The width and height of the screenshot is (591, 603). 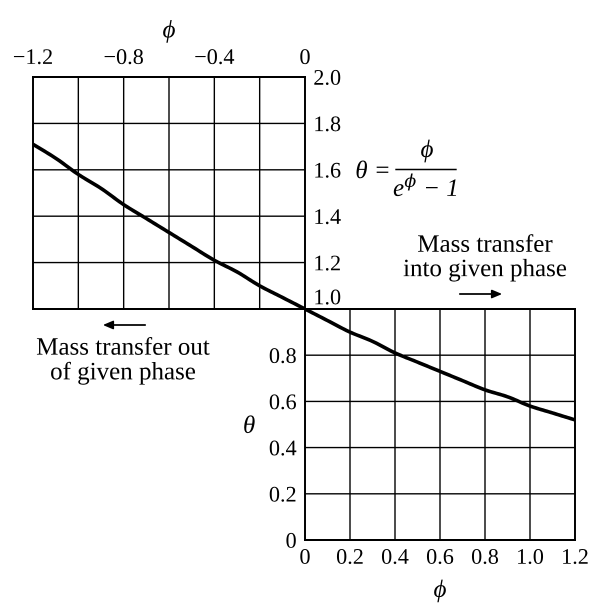 I want to click on y-tick-label: 1.6, so click(x=327, y=170).